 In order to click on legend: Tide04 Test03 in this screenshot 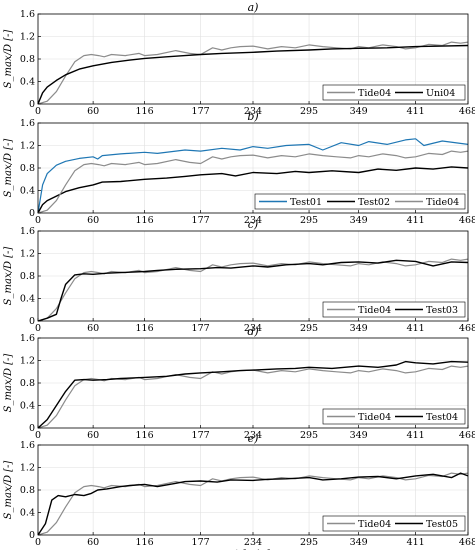, I will do `click(394, 309)`.